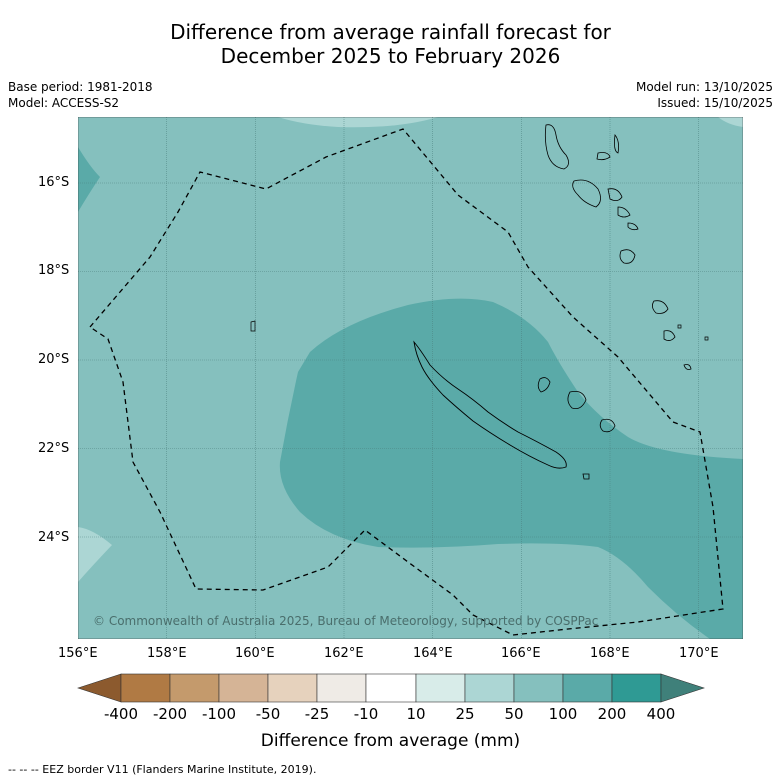 This screenshot has height=781, width=781. I want to click on issued-text: Issued: 15/10/2025, so click(715, 103).